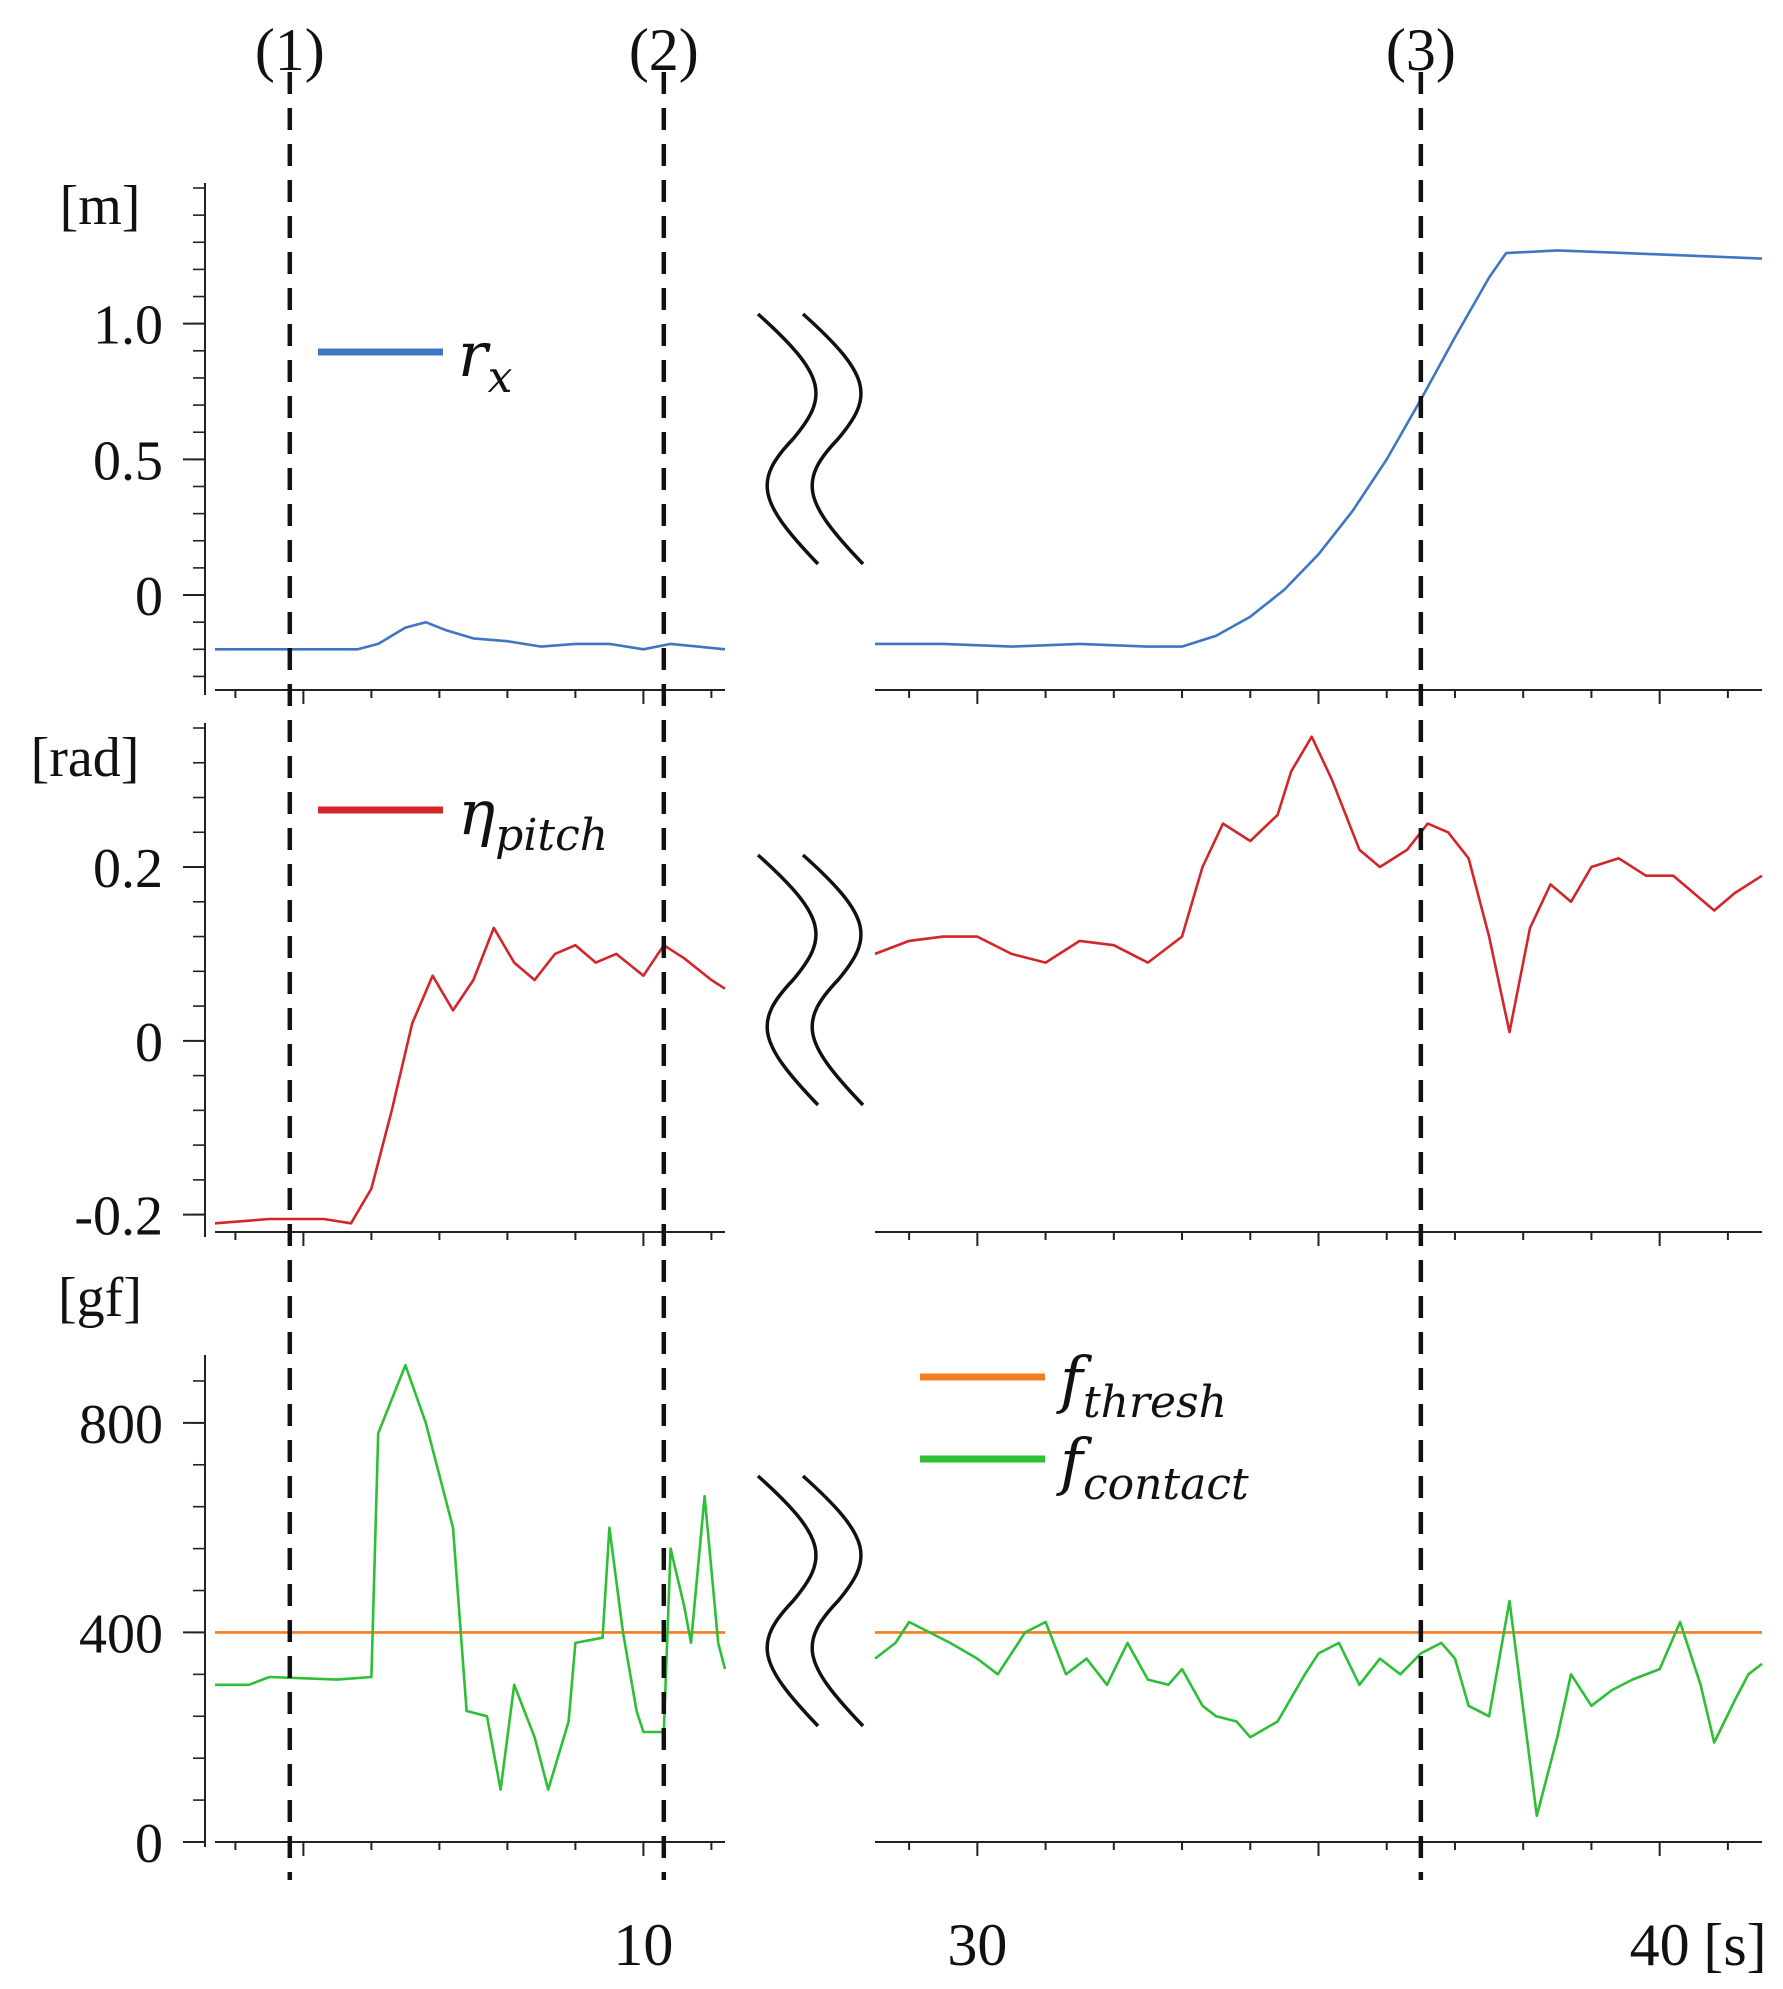 The width and height of the screenshot is (1783, 1989). I want to click on legend-label-eta_pitch: ηpitch, so click(533, 818).